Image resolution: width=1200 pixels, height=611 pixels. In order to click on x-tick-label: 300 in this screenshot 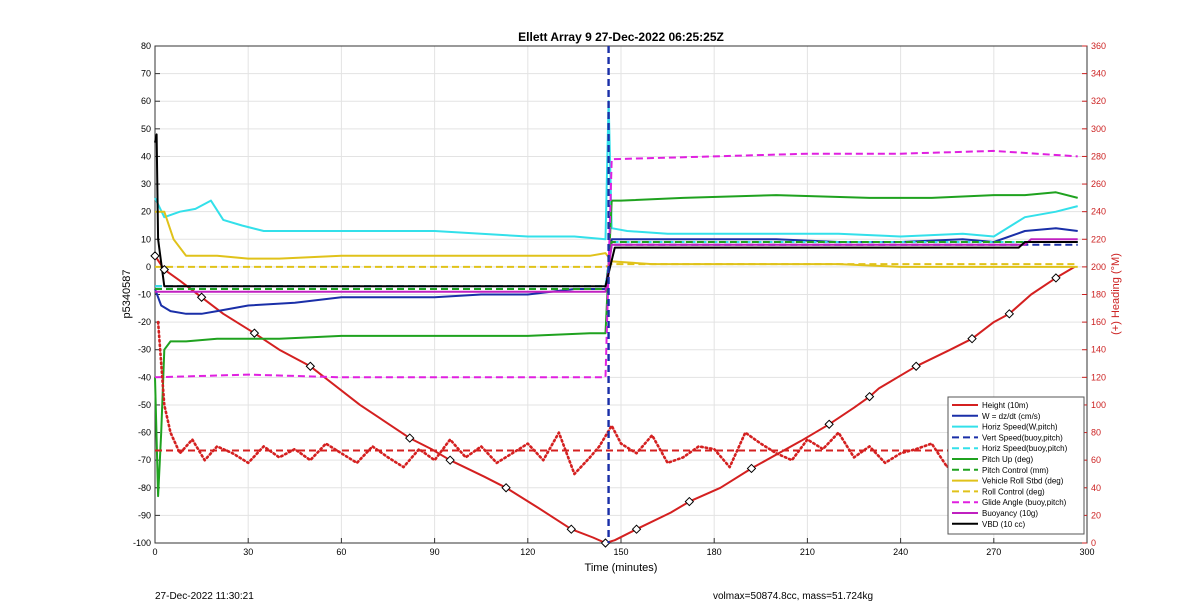, I will do `click(1086, 552)`.